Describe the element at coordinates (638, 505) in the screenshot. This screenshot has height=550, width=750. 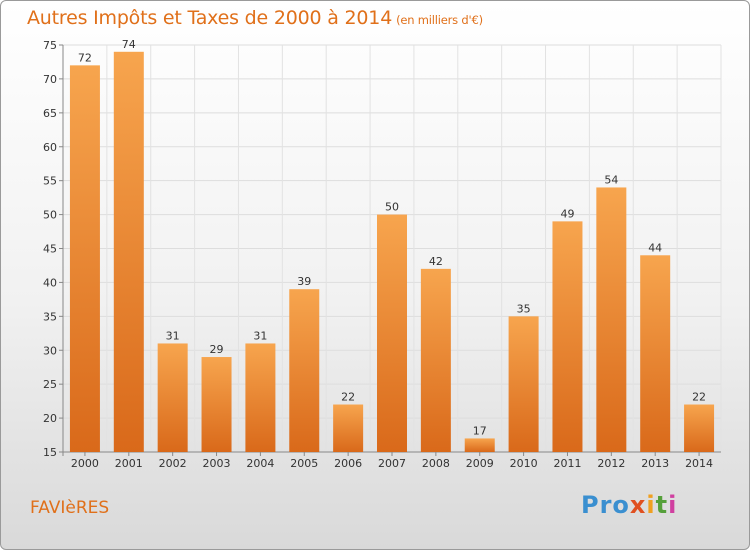
I see `logo-part-2: x` at that location.